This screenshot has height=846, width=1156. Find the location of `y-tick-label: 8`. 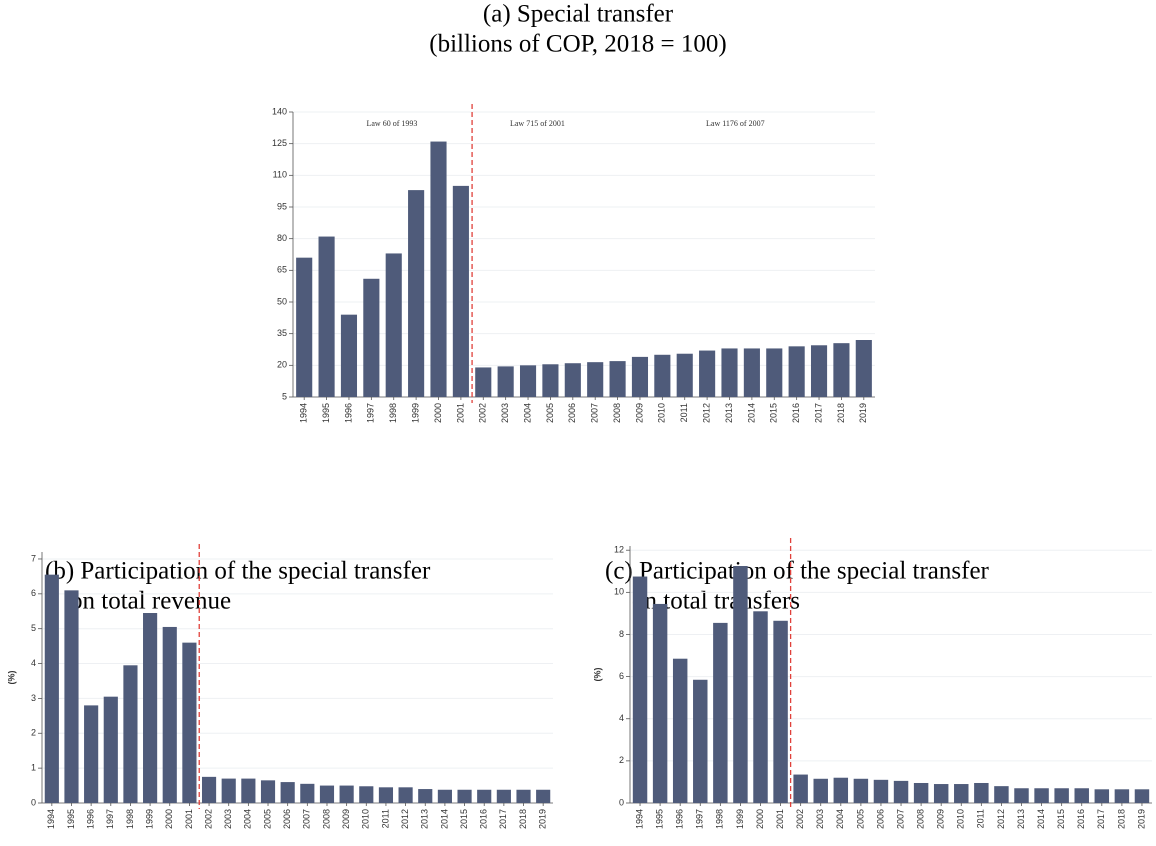

y-tick-label: 8 is located at coordinates (621, 634).